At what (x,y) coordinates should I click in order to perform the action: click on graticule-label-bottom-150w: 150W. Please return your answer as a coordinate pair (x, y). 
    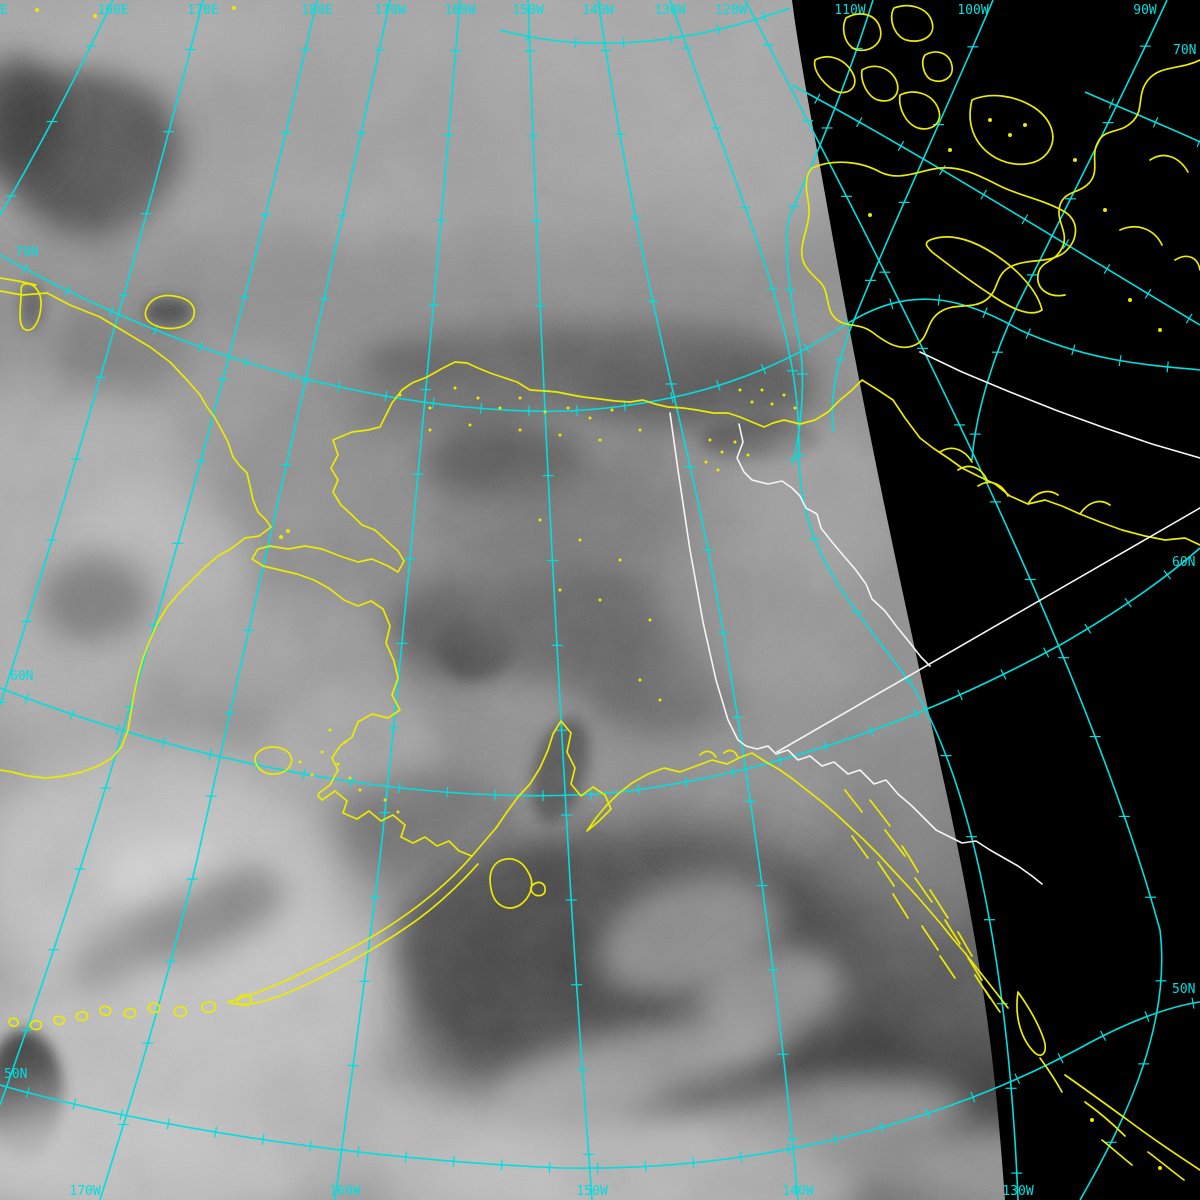
    Looking at the image, I should click on (591, 1191).